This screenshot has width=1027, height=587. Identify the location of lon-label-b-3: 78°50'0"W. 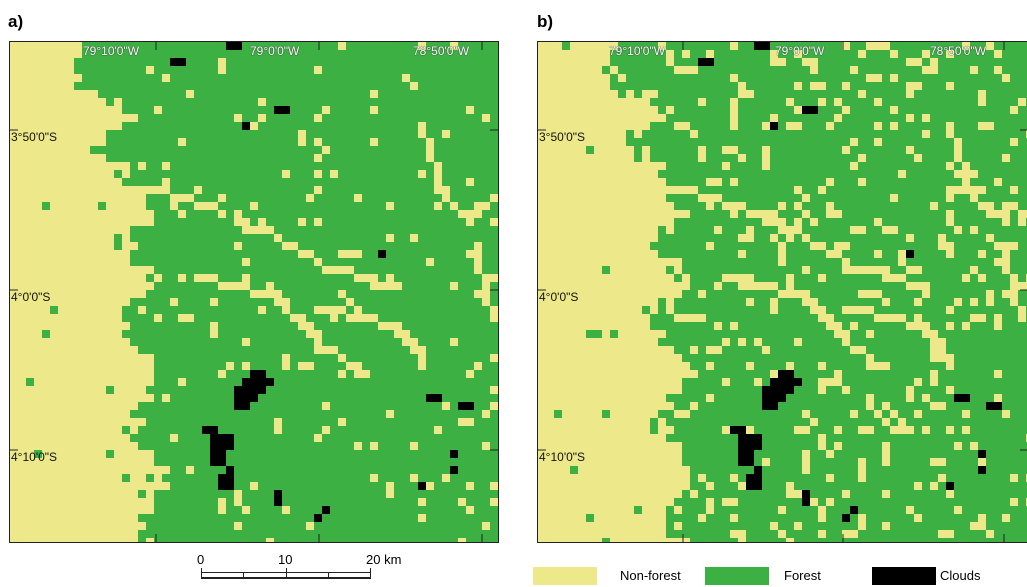
(958, 51).